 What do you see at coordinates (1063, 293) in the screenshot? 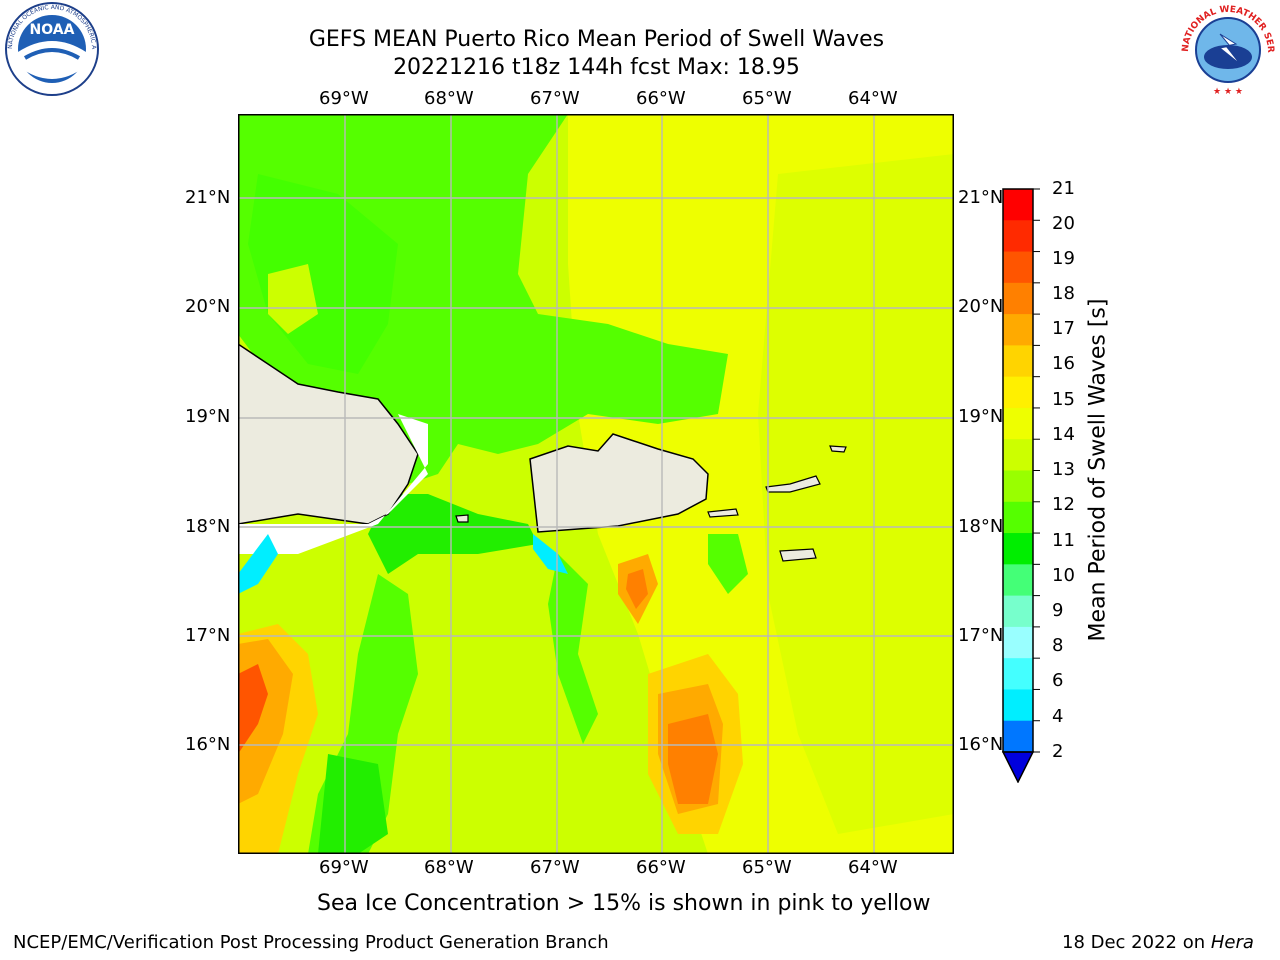
I see `cb-tick-18: 18` at bounding box center [1063, 293].